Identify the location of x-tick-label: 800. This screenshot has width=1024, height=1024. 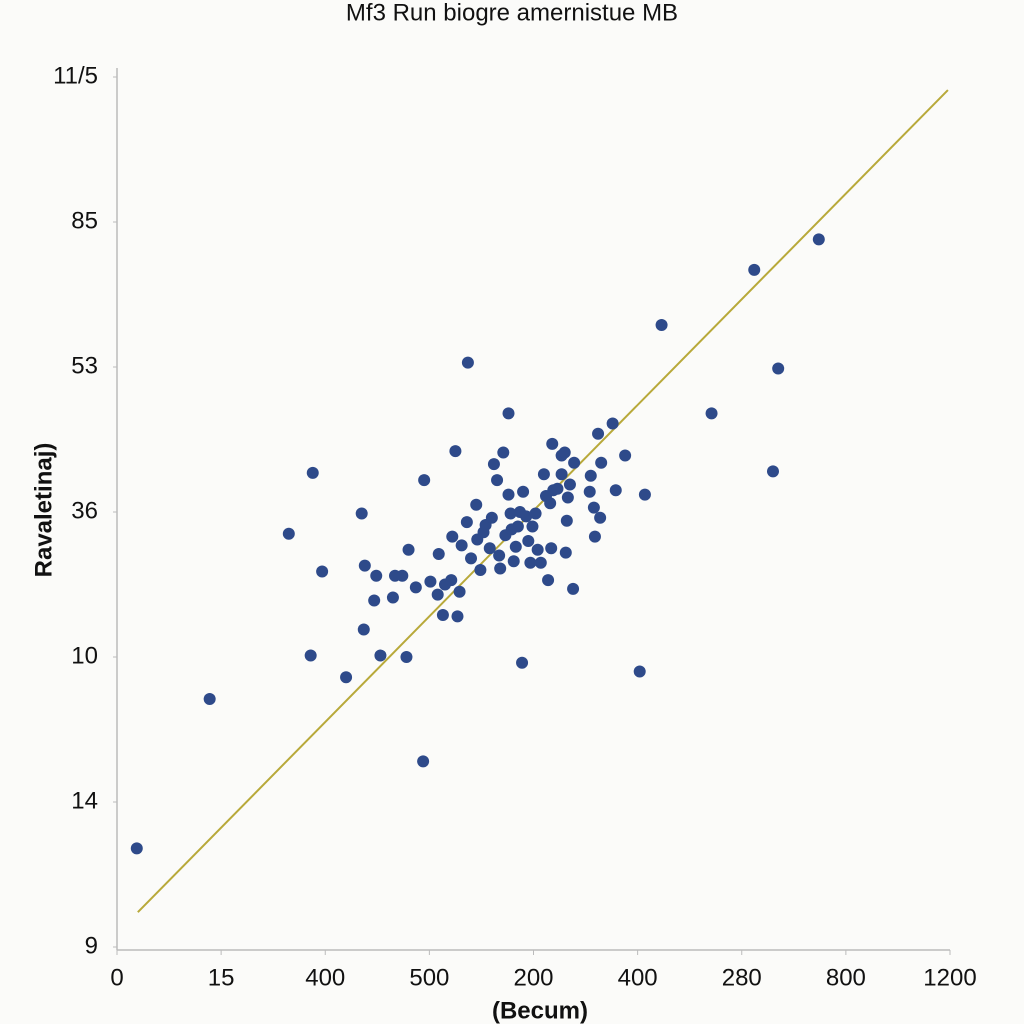
(846, 977).